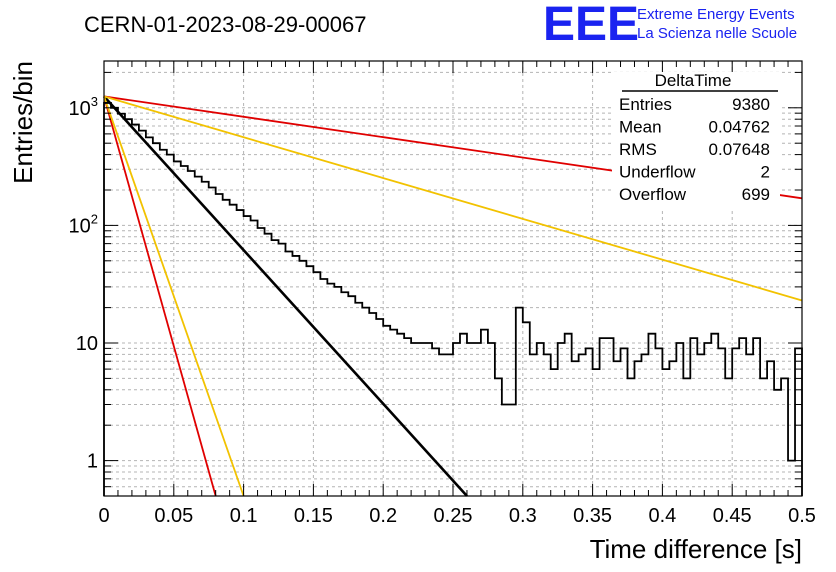 Image resolution: width=836 pixels, height=572 pixels. I want to click on x-tick-label: 0.3, so click(523, 516).